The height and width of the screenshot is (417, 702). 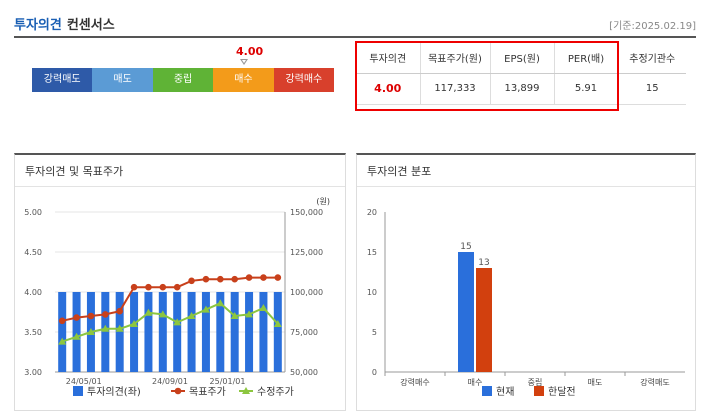 I want to click on base-date: [기준:2025.02.19], so click(x=652, y=26).